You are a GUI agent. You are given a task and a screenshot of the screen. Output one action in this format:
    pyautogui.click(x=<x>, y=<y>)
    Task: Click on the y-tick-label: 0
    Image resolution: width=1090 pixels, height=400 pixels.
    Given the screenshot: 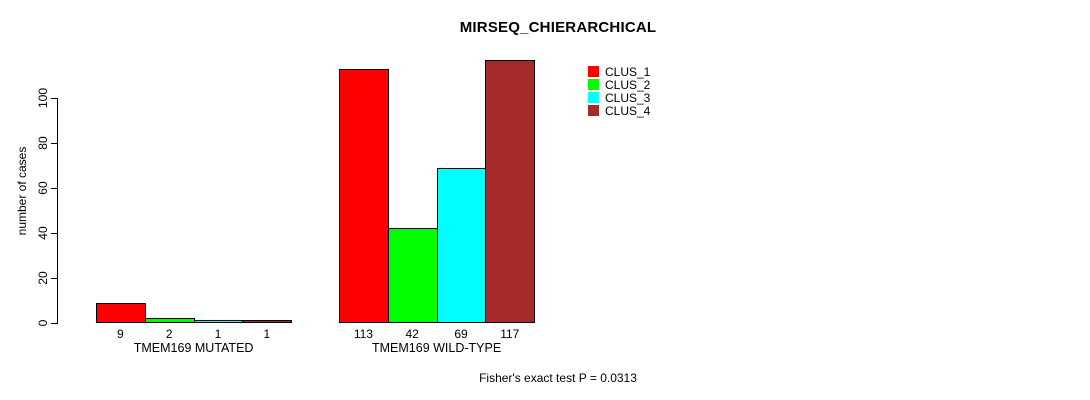 What is the action you would take?
    pyautogui.click(x=43, y=323)
    